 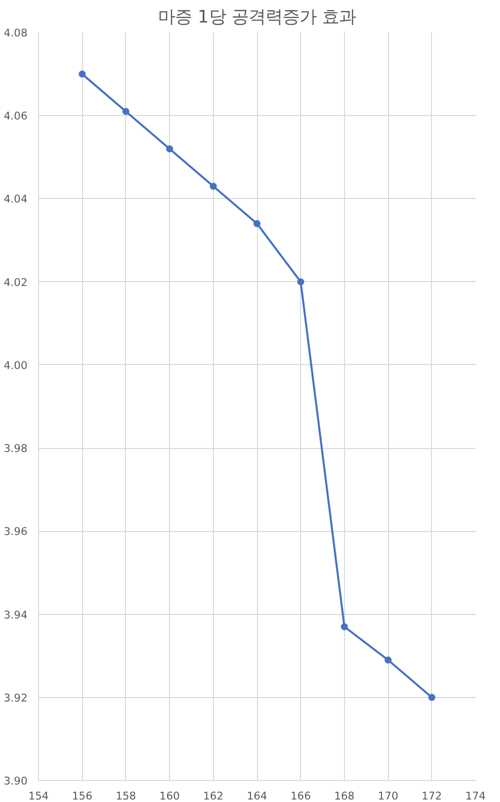 What do you see at coordinates (16, 781) in the screenshot?
I see `y-tick-label: 3.90` at bounding box center [16, 781].